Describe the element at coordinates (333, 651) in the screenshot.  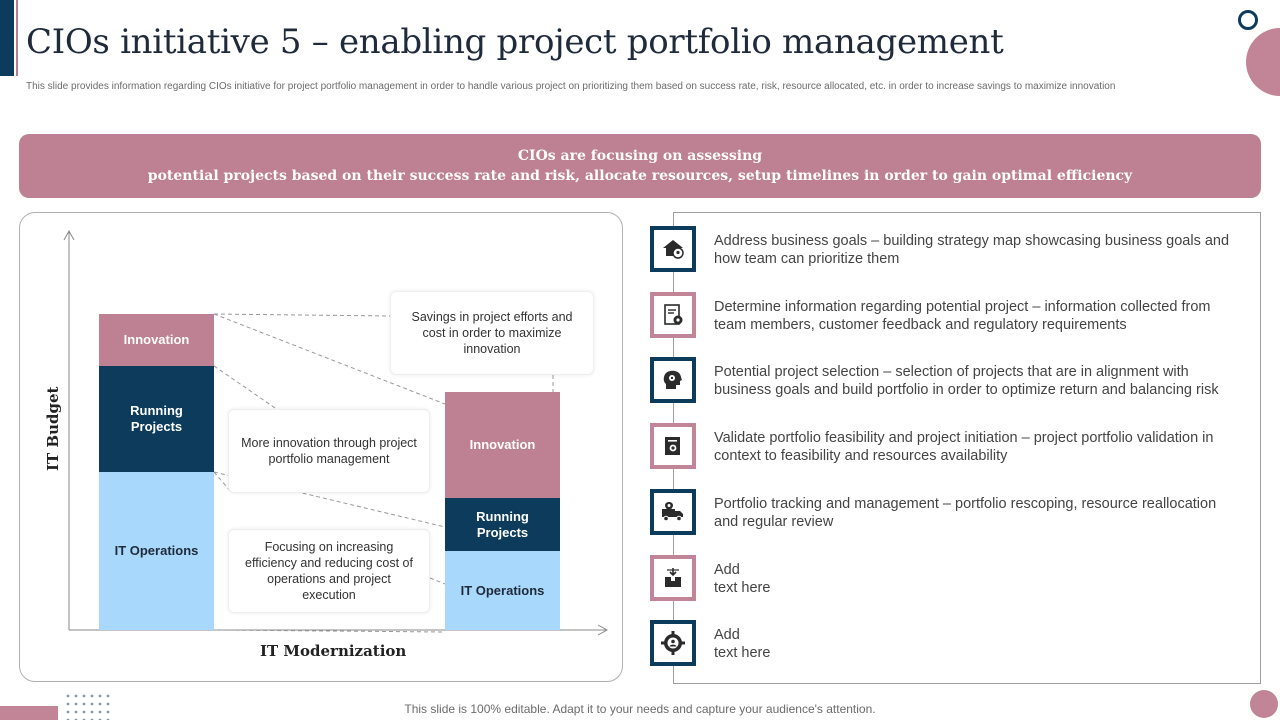
I see `x-axis-label: IT Modernization` at that location.